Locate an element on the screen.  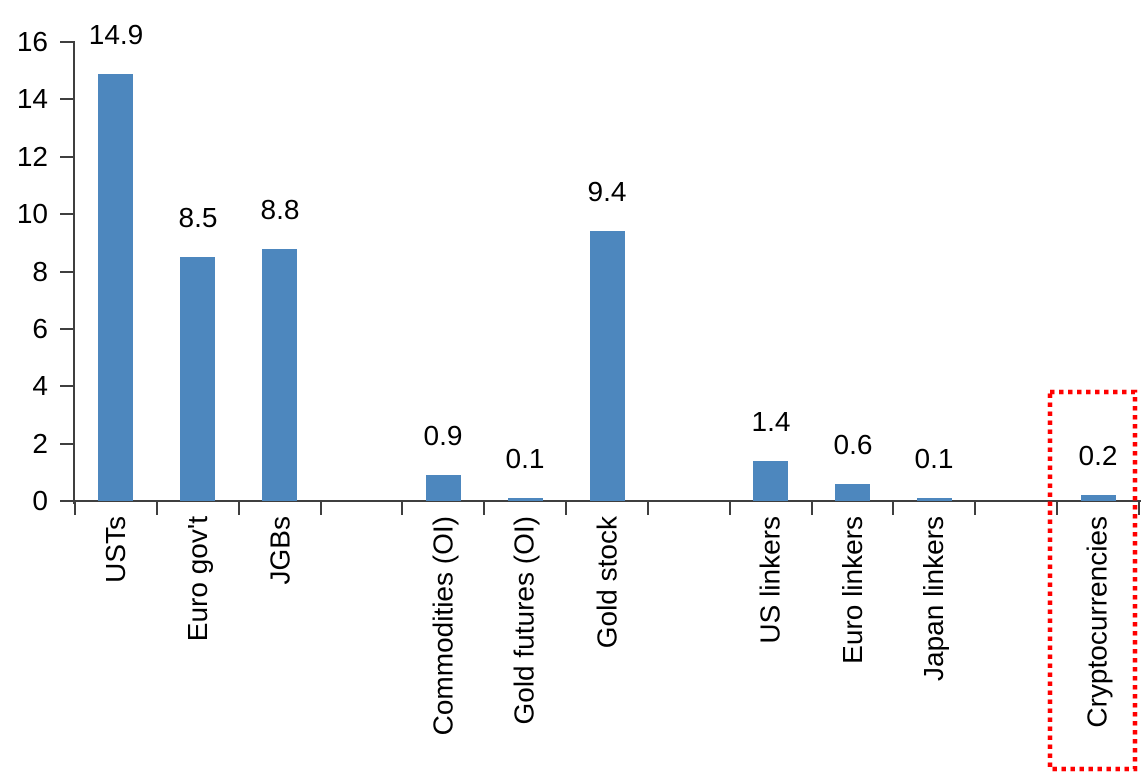
y-axis-tick-label: 2 is located at coordinates (40, 443).